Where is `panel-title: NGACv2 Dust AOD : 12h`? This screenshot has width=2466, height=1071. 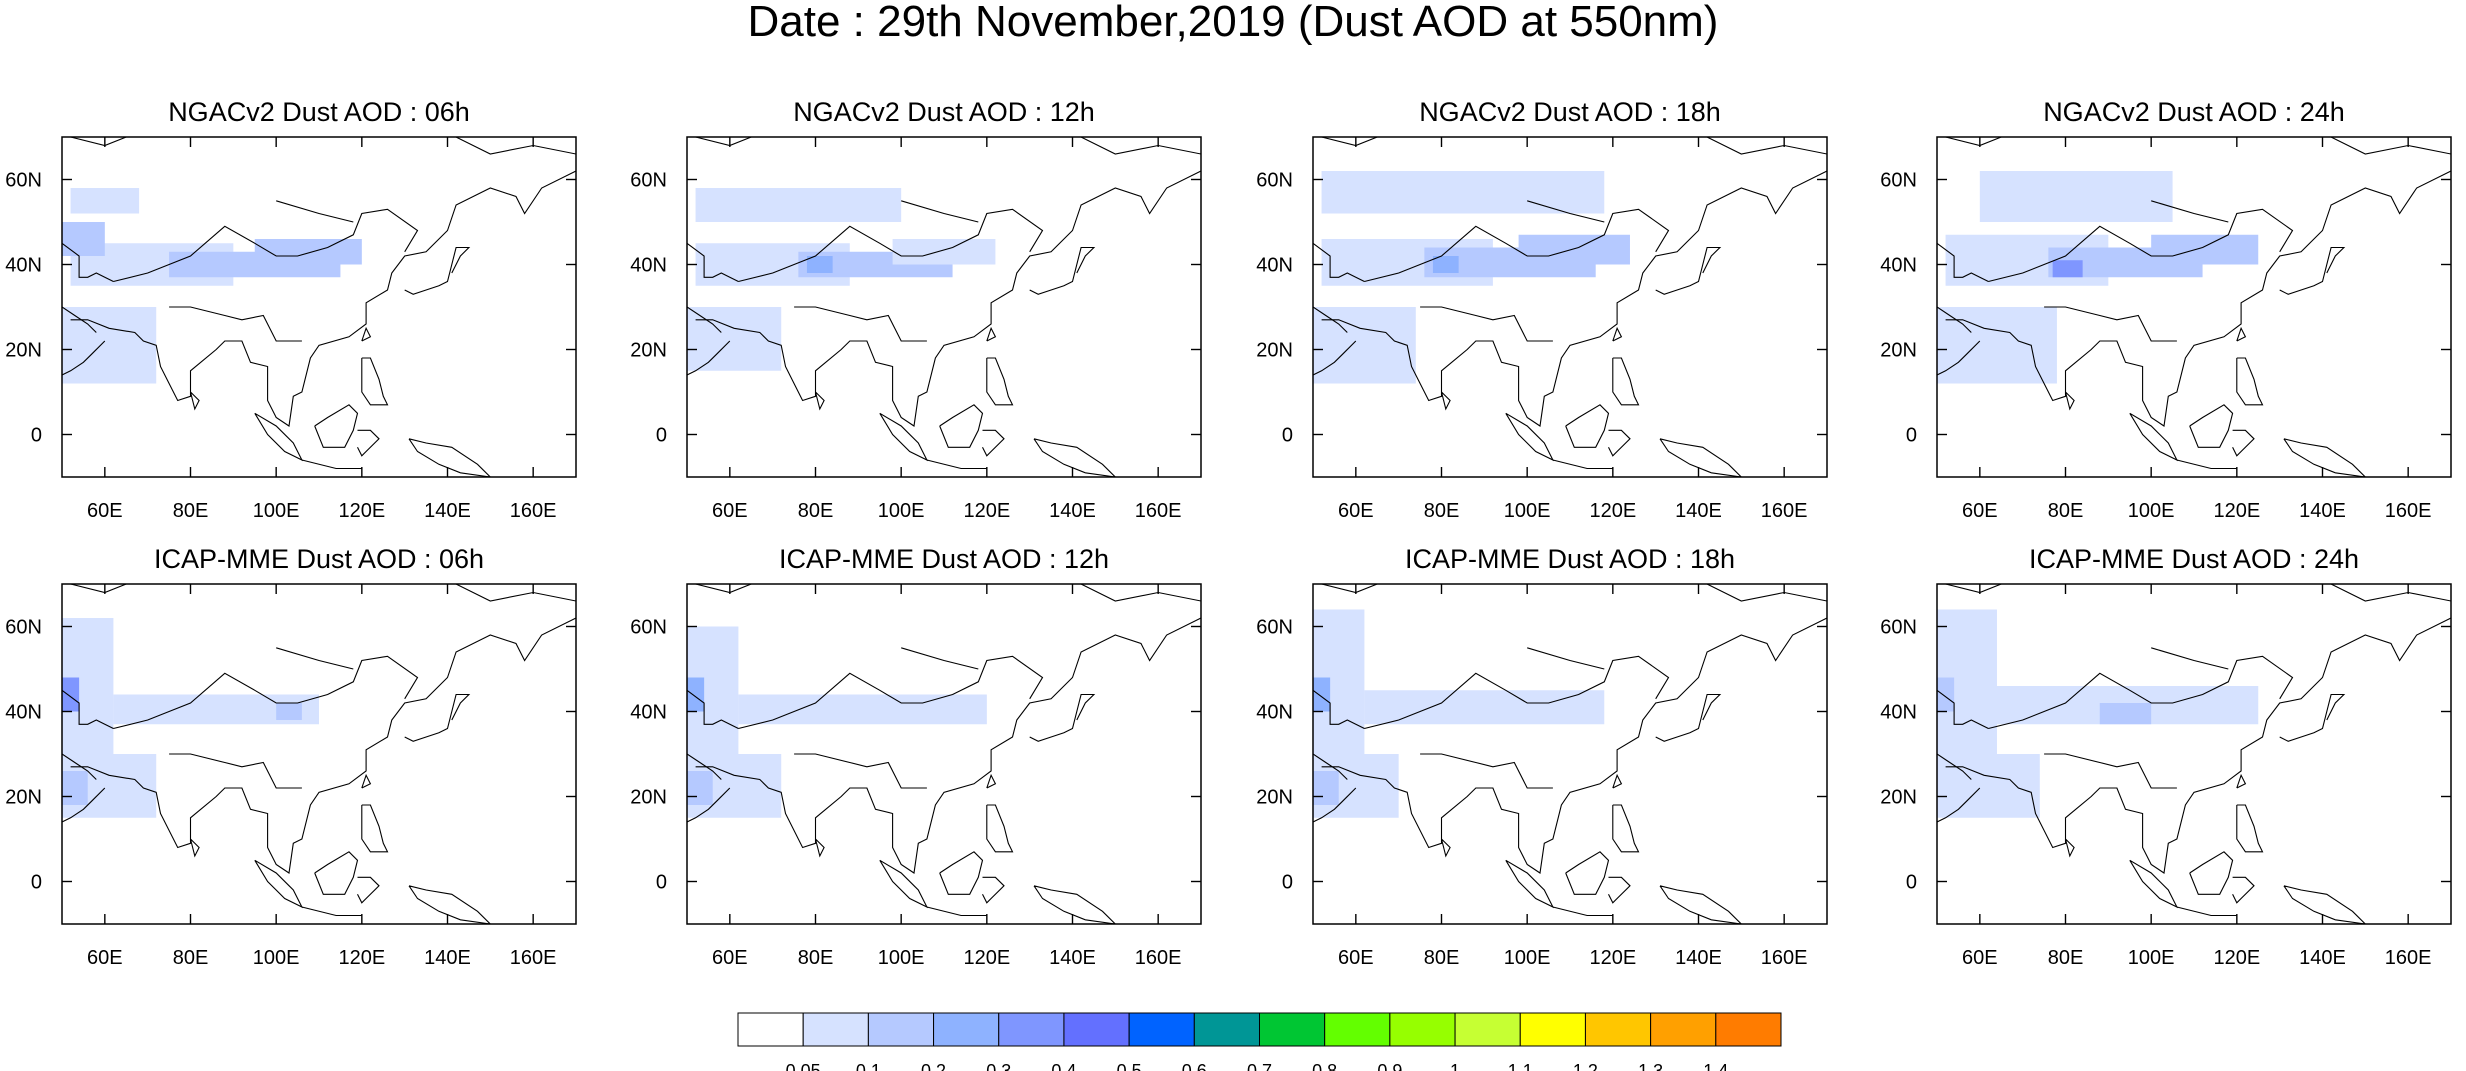
panel-title: NGACv2 Dust AOD : 12h is located at coordinates (944, 112).